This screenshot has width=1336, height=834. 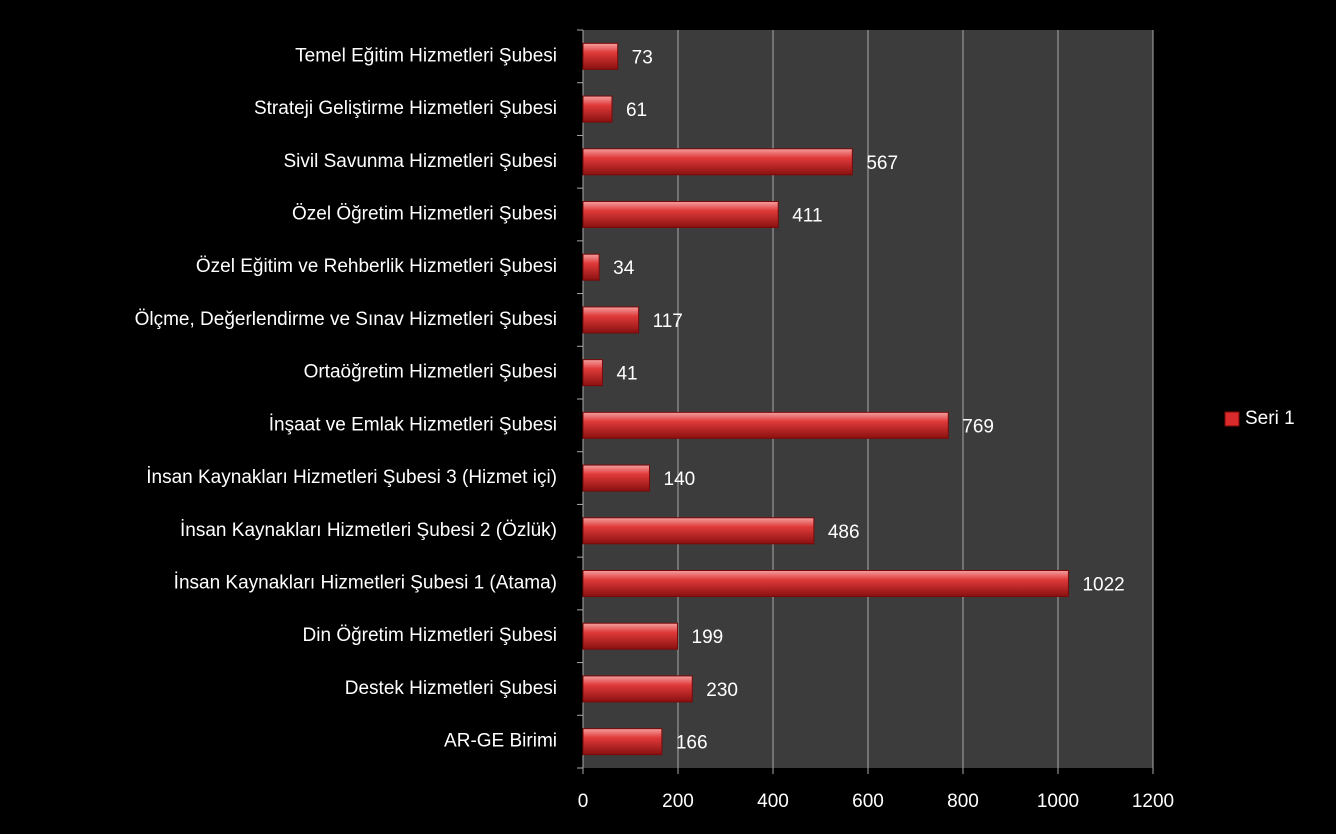 What do you see at coordinates (426, 55) in the screenshot?
I see `y-tick-label: Temel Eğitim Hizmetleri Şubesi` at bounding box center [426, 55].